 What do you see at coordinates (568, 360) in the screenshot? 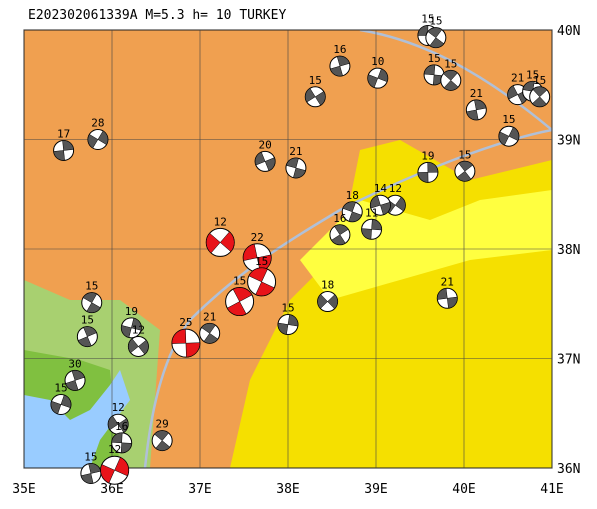
I see `lat-tick-label: 37N` at bounding box center [568, 360].